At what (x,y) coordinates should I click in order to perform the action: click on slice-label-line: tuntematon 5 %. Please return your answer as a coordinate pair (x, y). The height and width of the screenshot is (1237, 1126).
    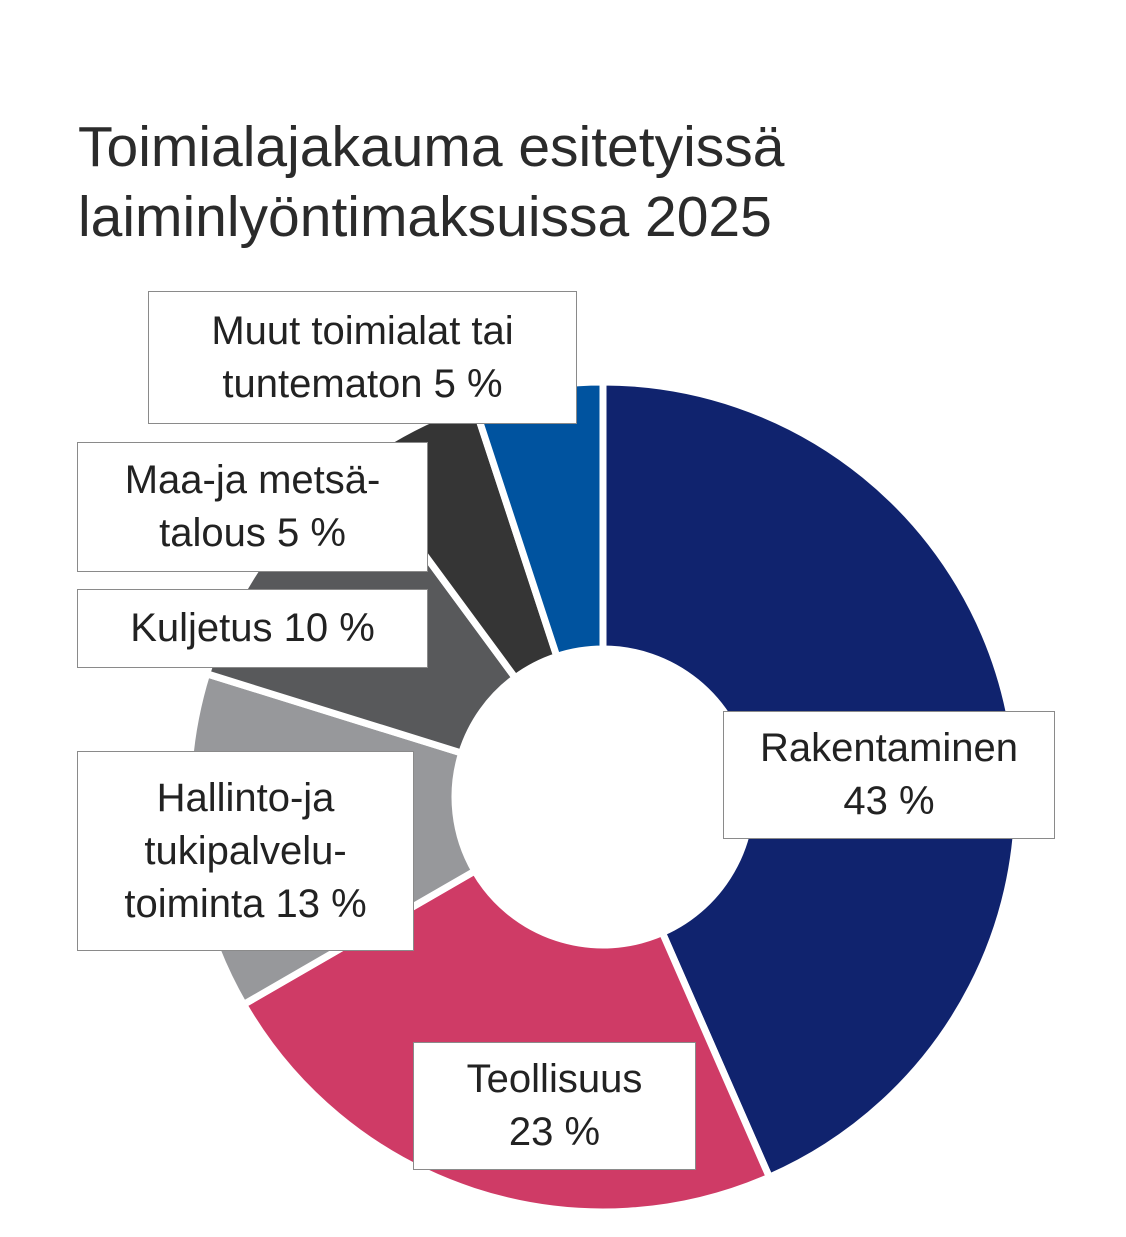
    Looking at the image, I should click on (362, 383).